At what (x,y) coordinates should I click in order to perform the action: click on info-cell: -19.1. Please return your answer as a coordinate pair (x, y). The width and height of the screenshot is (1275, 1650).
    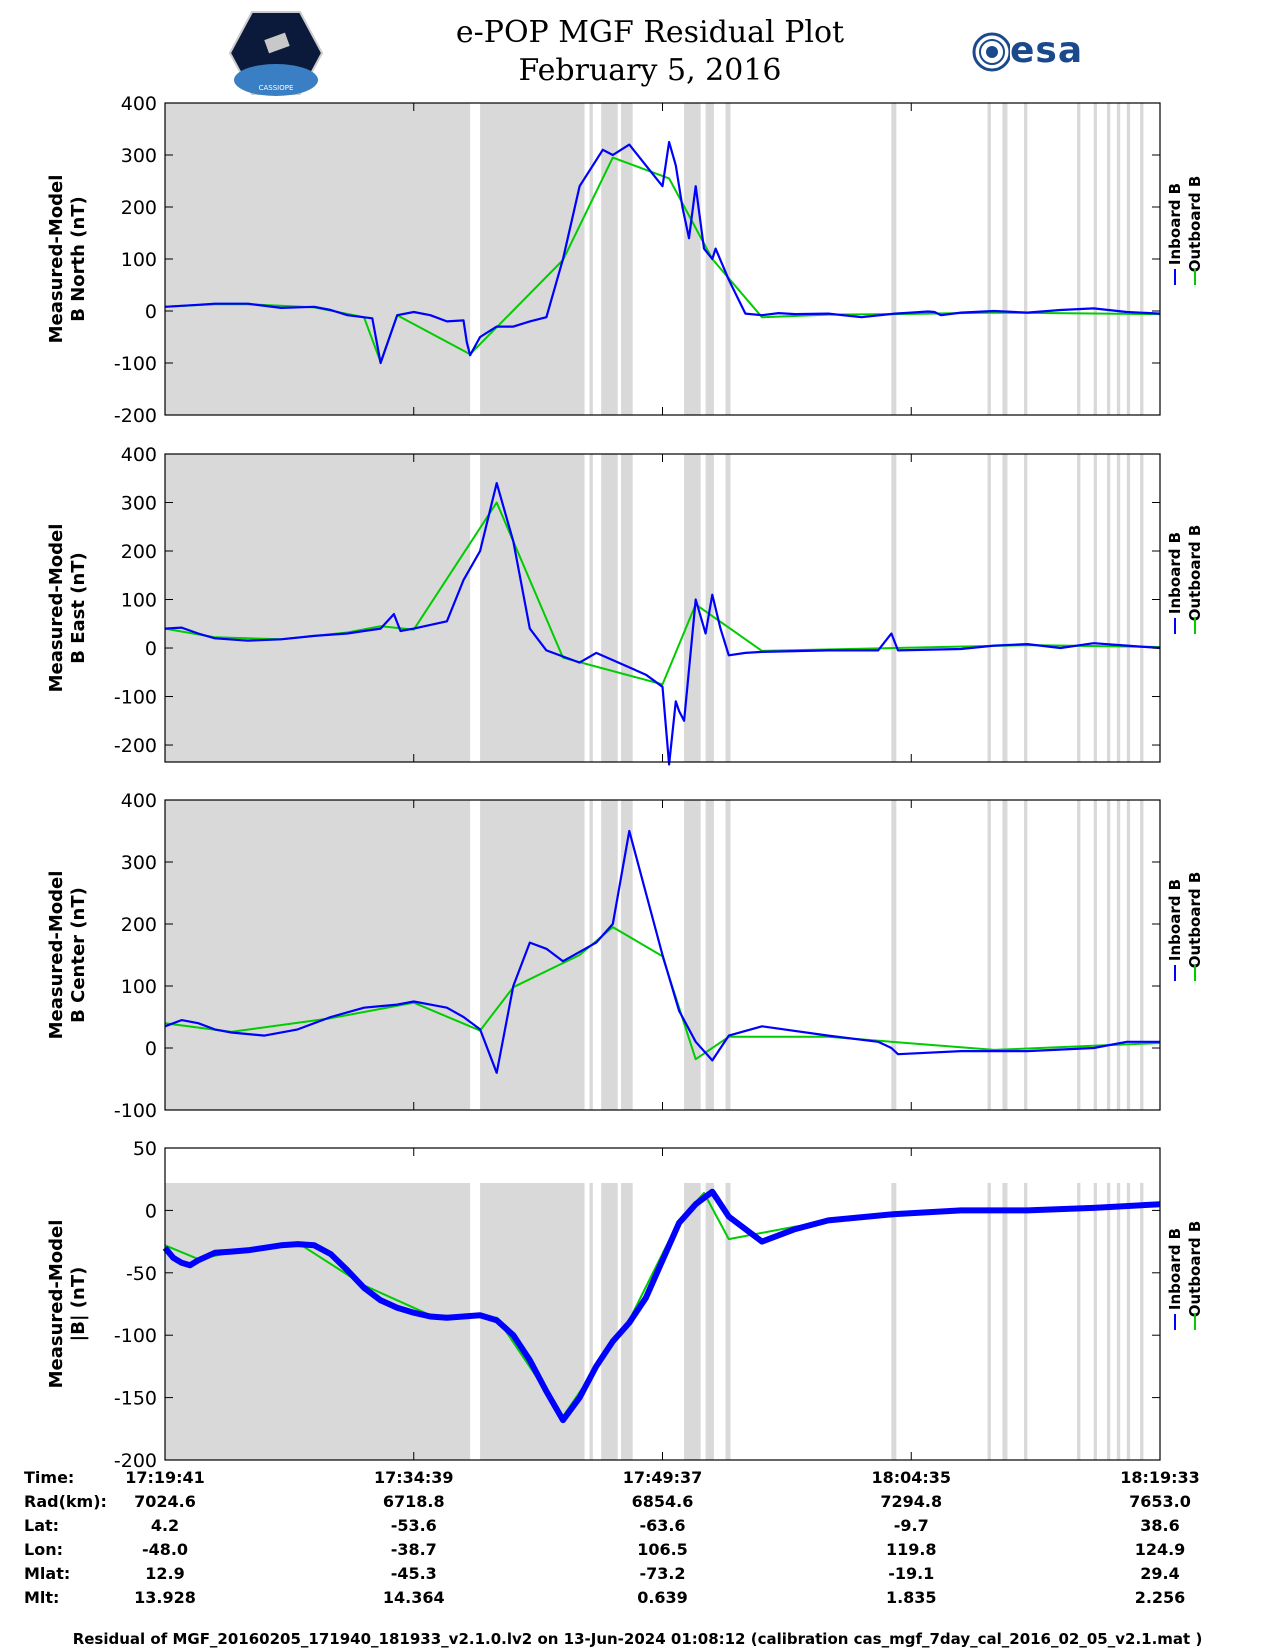
    Looking at the image, I should click on (911, 1573).